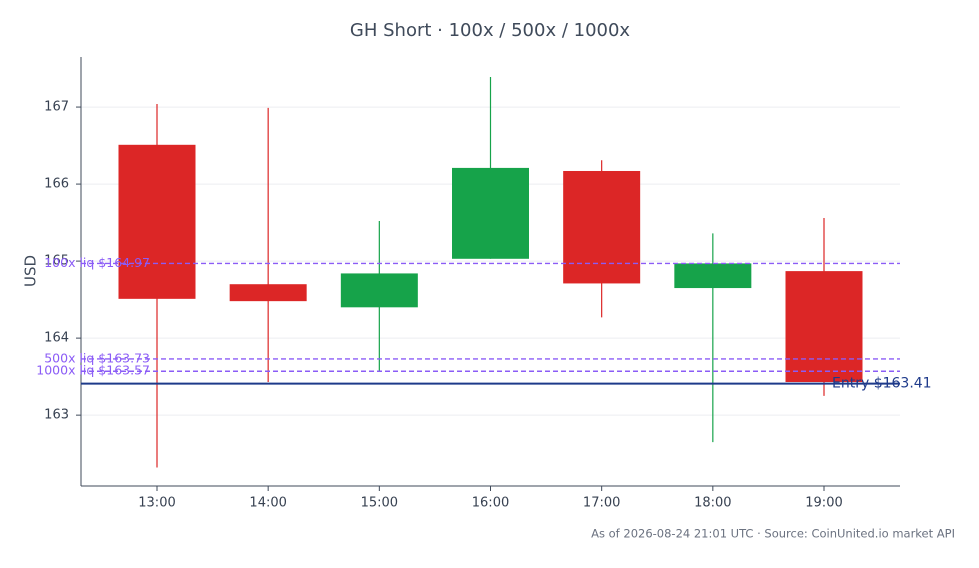  What do you see at coordinates (490, 503) in the screenshot?
I see `x-tick-label: 16:00` at bounding box center [490, 503].